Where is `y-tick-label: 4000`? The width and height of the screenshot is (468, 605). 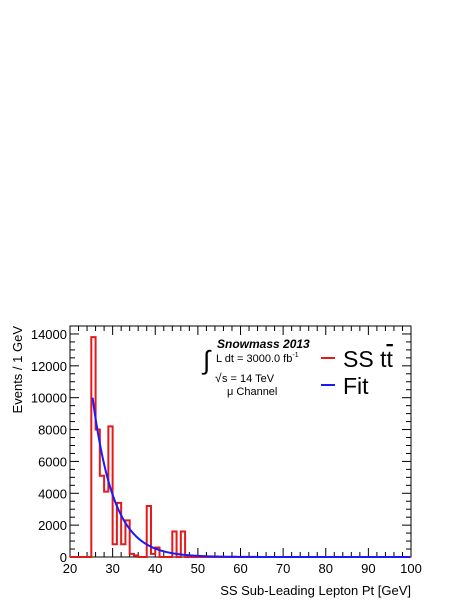
y-tick-label: 4000 is located at coordinates (52, 493).